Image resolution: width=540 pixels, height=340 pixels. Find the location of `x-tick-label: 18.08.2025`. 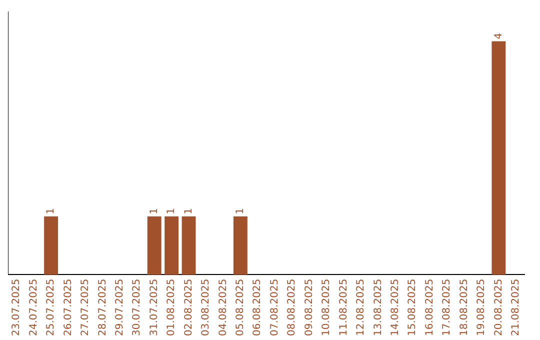

x-tick-label: 18.08.2025 is located at coordinates (464, 307).